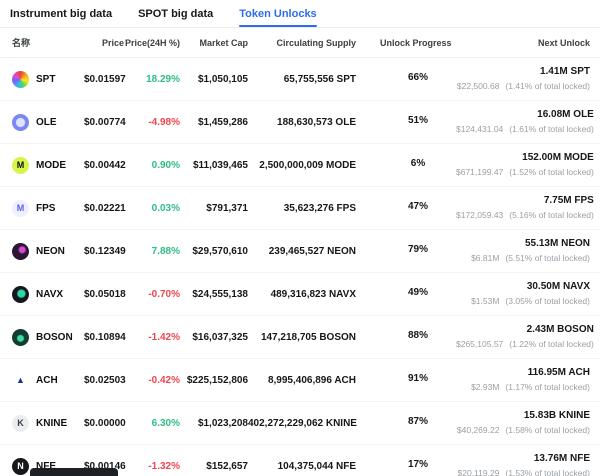 The width and height of the screenshot is (600, 476). Describe the element at coordinates (222, 423) in the screenshot. I see `market-cap-cell: $1,023,208` at that location.